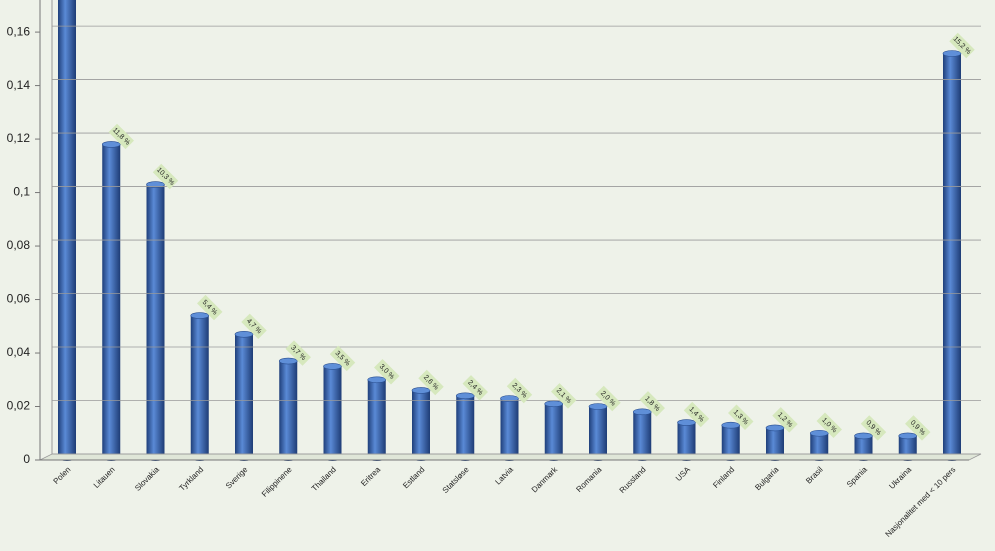 This screenshot has height=551, width=995. What do you see at coordinates (413, 477) in the screenshot?
I see `x-tick-label: Estland` at bounding box center [413, 477].